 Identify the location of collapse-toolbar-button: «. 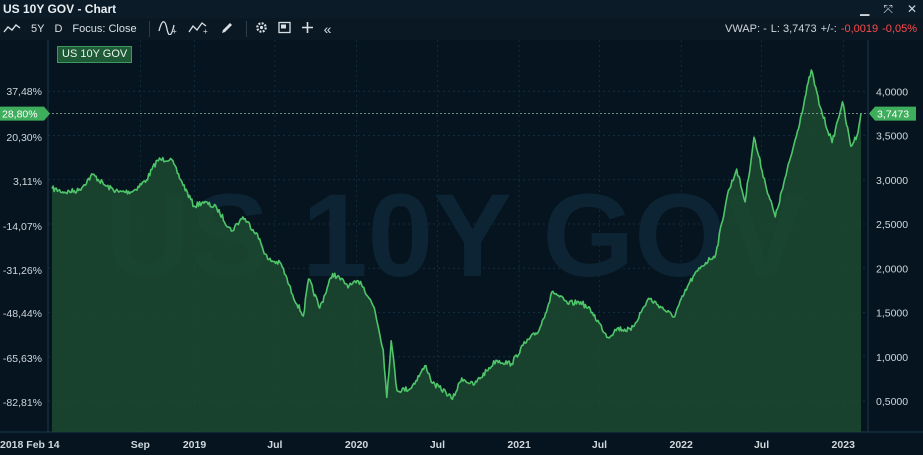
(327, 29).